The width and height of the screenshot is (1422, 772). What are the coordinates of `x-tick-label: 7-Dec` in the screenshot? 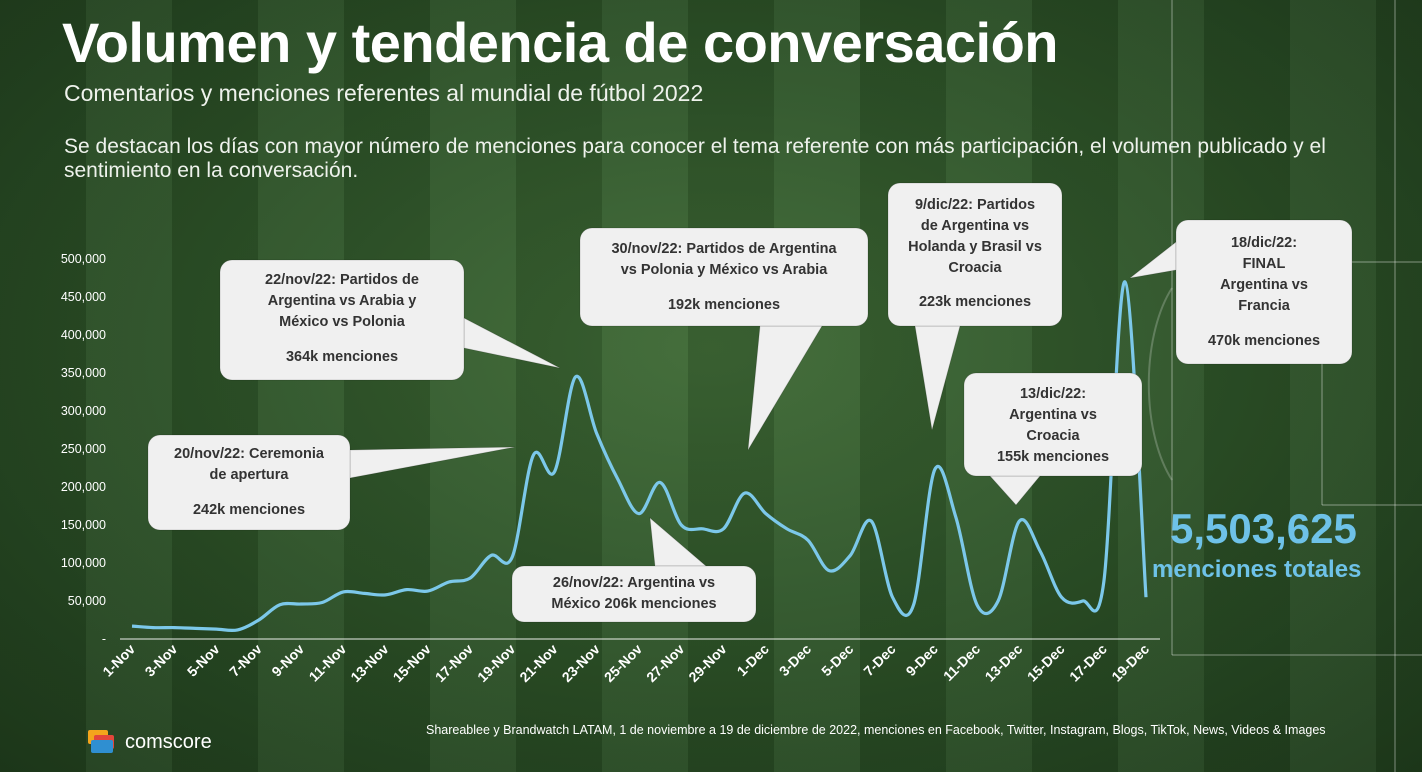 It's located at (879, 660).